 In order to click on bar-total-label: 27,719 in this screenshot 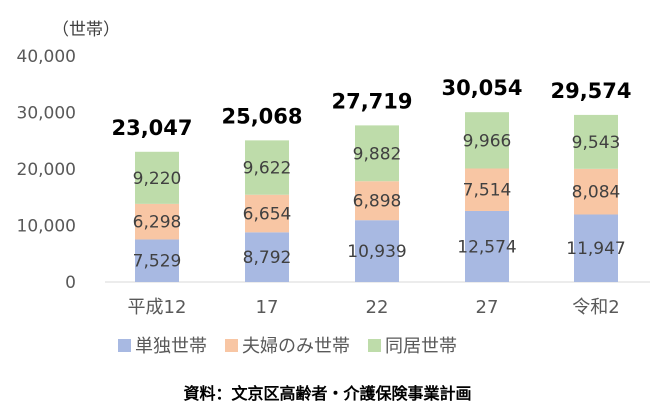, I will do `click(371, 101)`.